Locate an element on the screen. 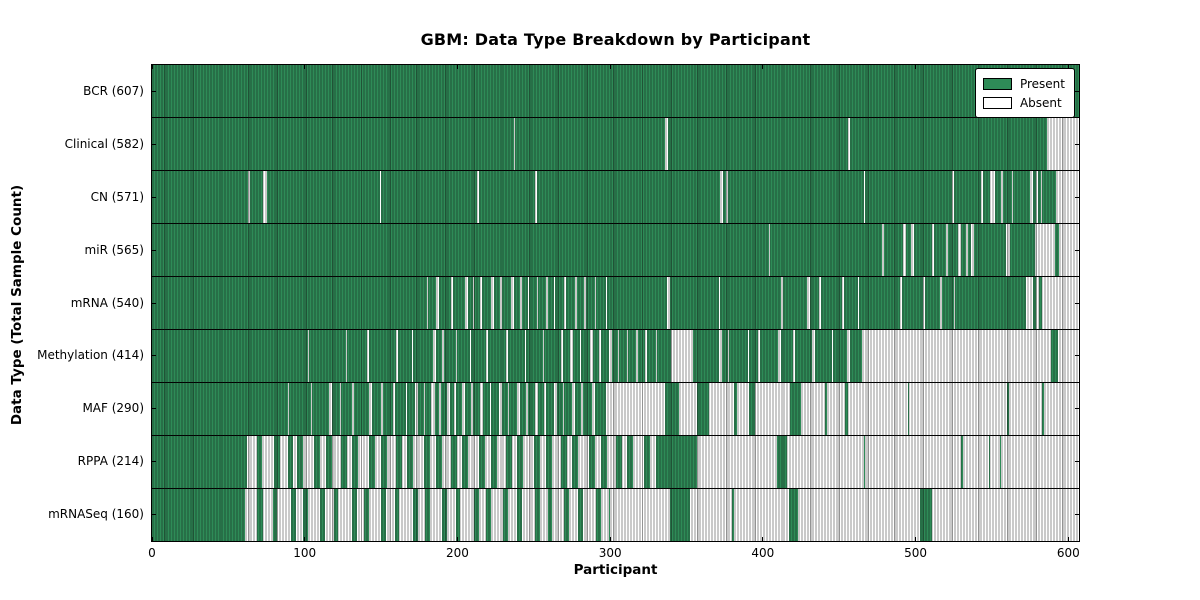 The width and height of the screenshot is (1200, 600). y-tick-label-mRNA: mRNA (540) is located at coordinates (107, 302).